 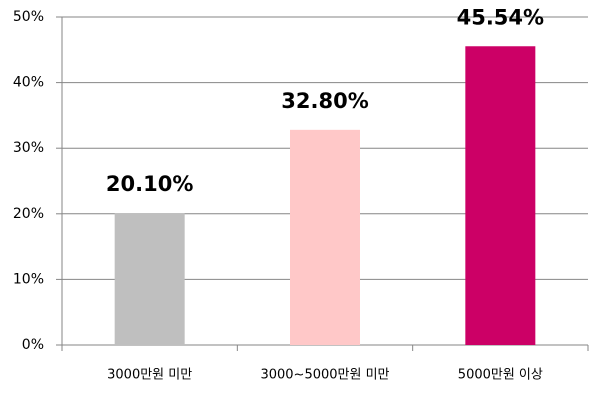 What do you see at coordinates (500, 17) in the screenshot?
I see `value-label: 45.54%` at bounding box center [500, 17].